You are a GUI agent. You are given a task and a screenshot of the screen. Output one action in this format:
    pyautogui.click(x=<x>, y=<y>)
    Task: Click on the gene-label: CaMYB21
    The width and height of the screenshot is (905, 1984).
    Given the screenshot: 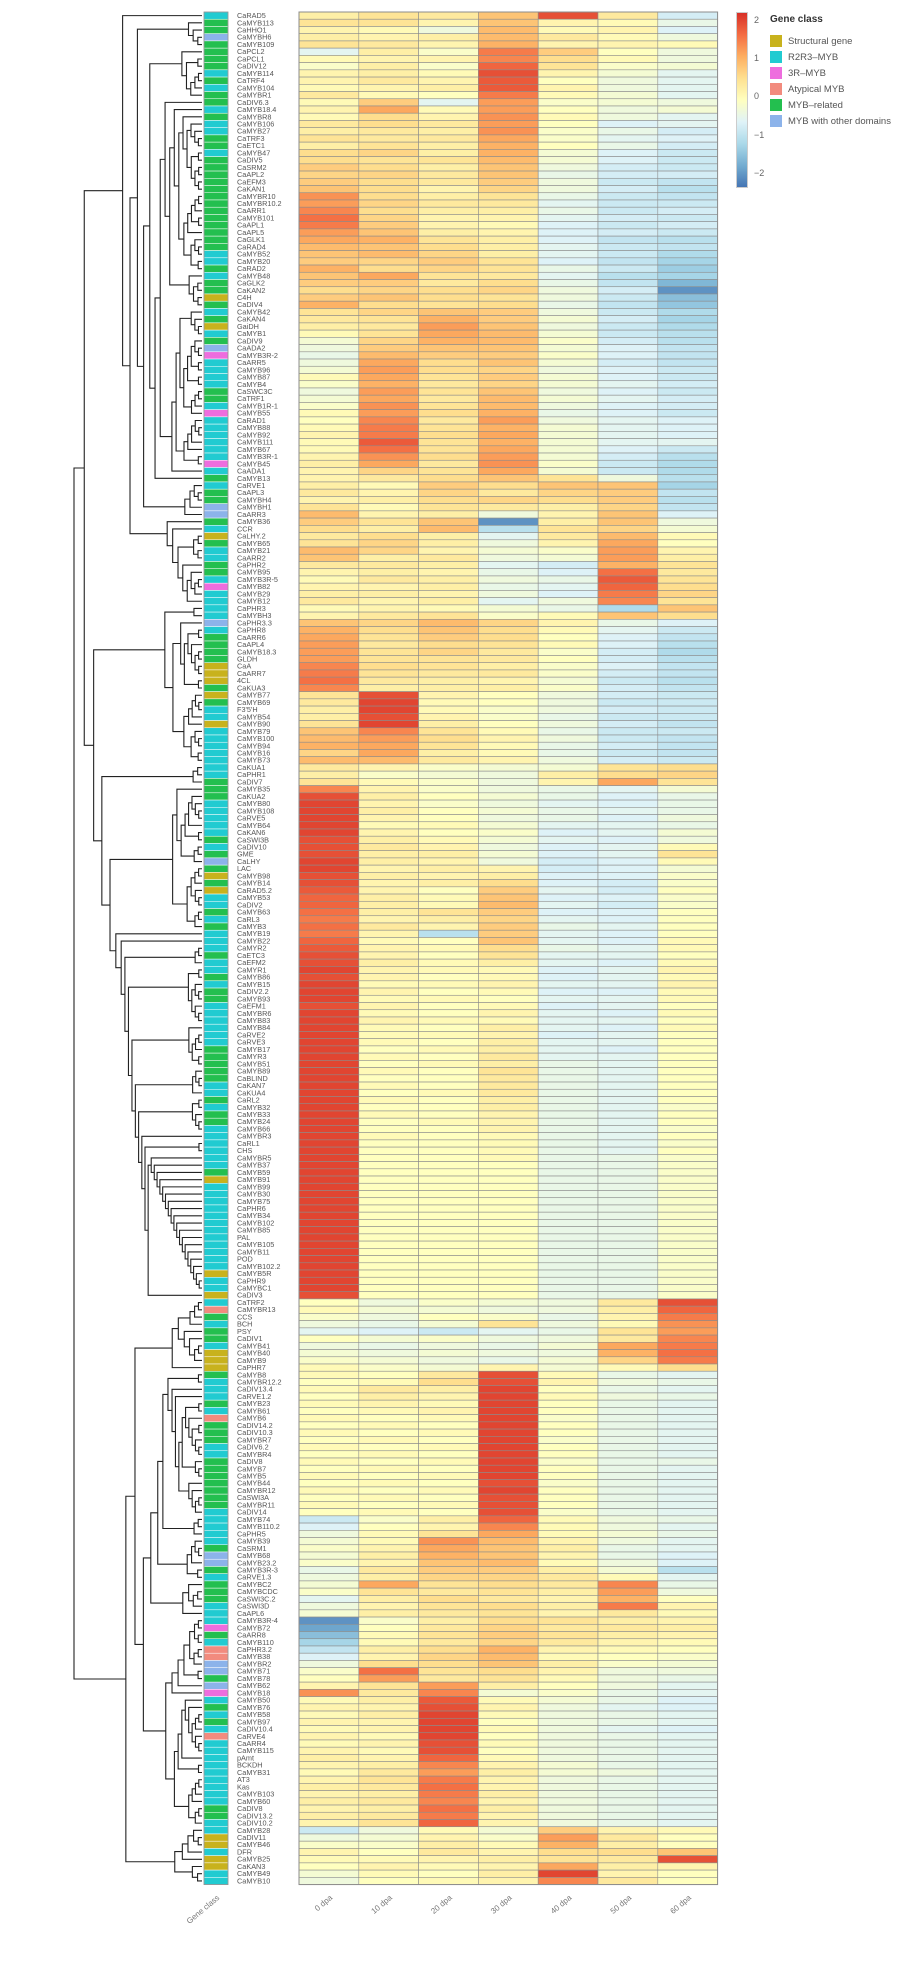 What is the action you would take?
    pyautogui.click(x=253, y=550)
    